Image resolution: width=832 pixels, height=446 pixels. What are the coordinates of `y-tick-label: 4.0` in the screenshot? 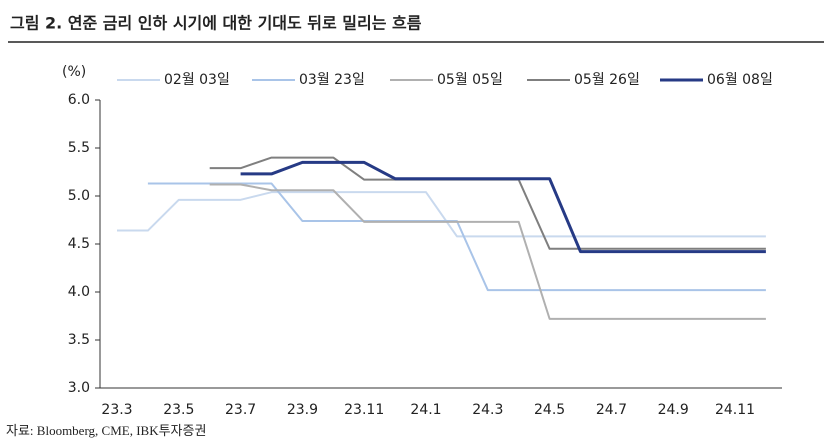 It's located at (79, 292).